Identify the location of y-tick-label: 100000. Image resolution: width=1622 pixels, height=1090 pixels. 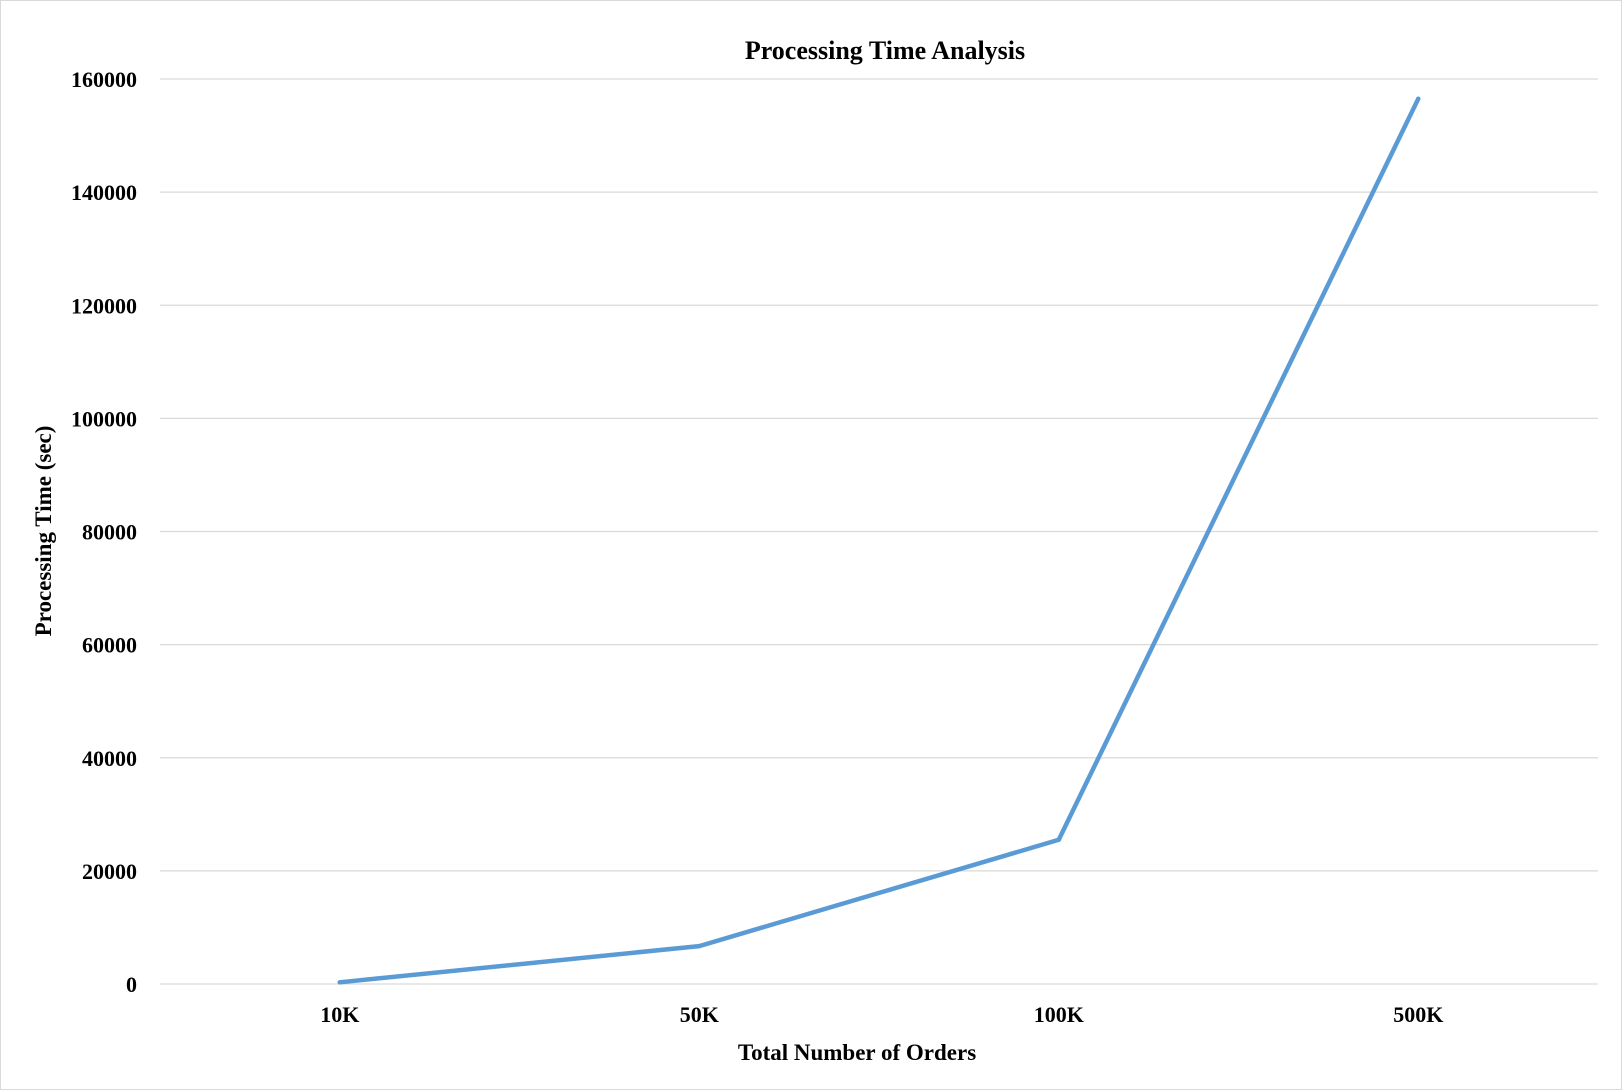
(104, 418).